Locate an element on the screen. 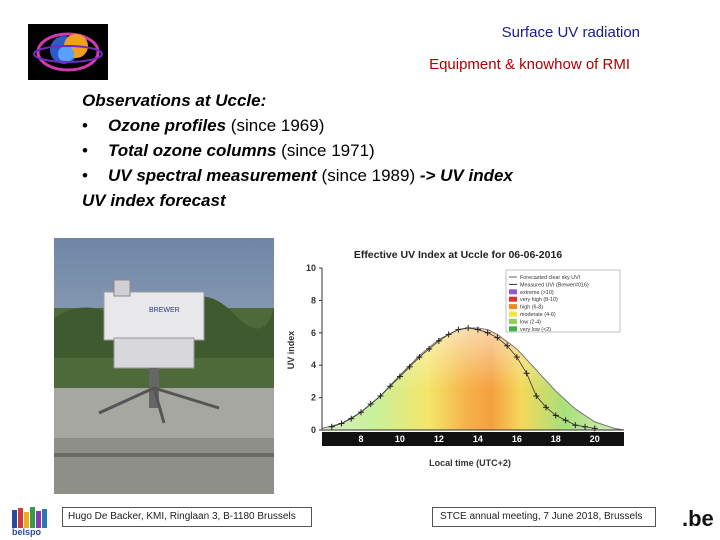 This screenshot has width=720, height=540. x-tick-label: 14 is located at coordinates (478, 439).